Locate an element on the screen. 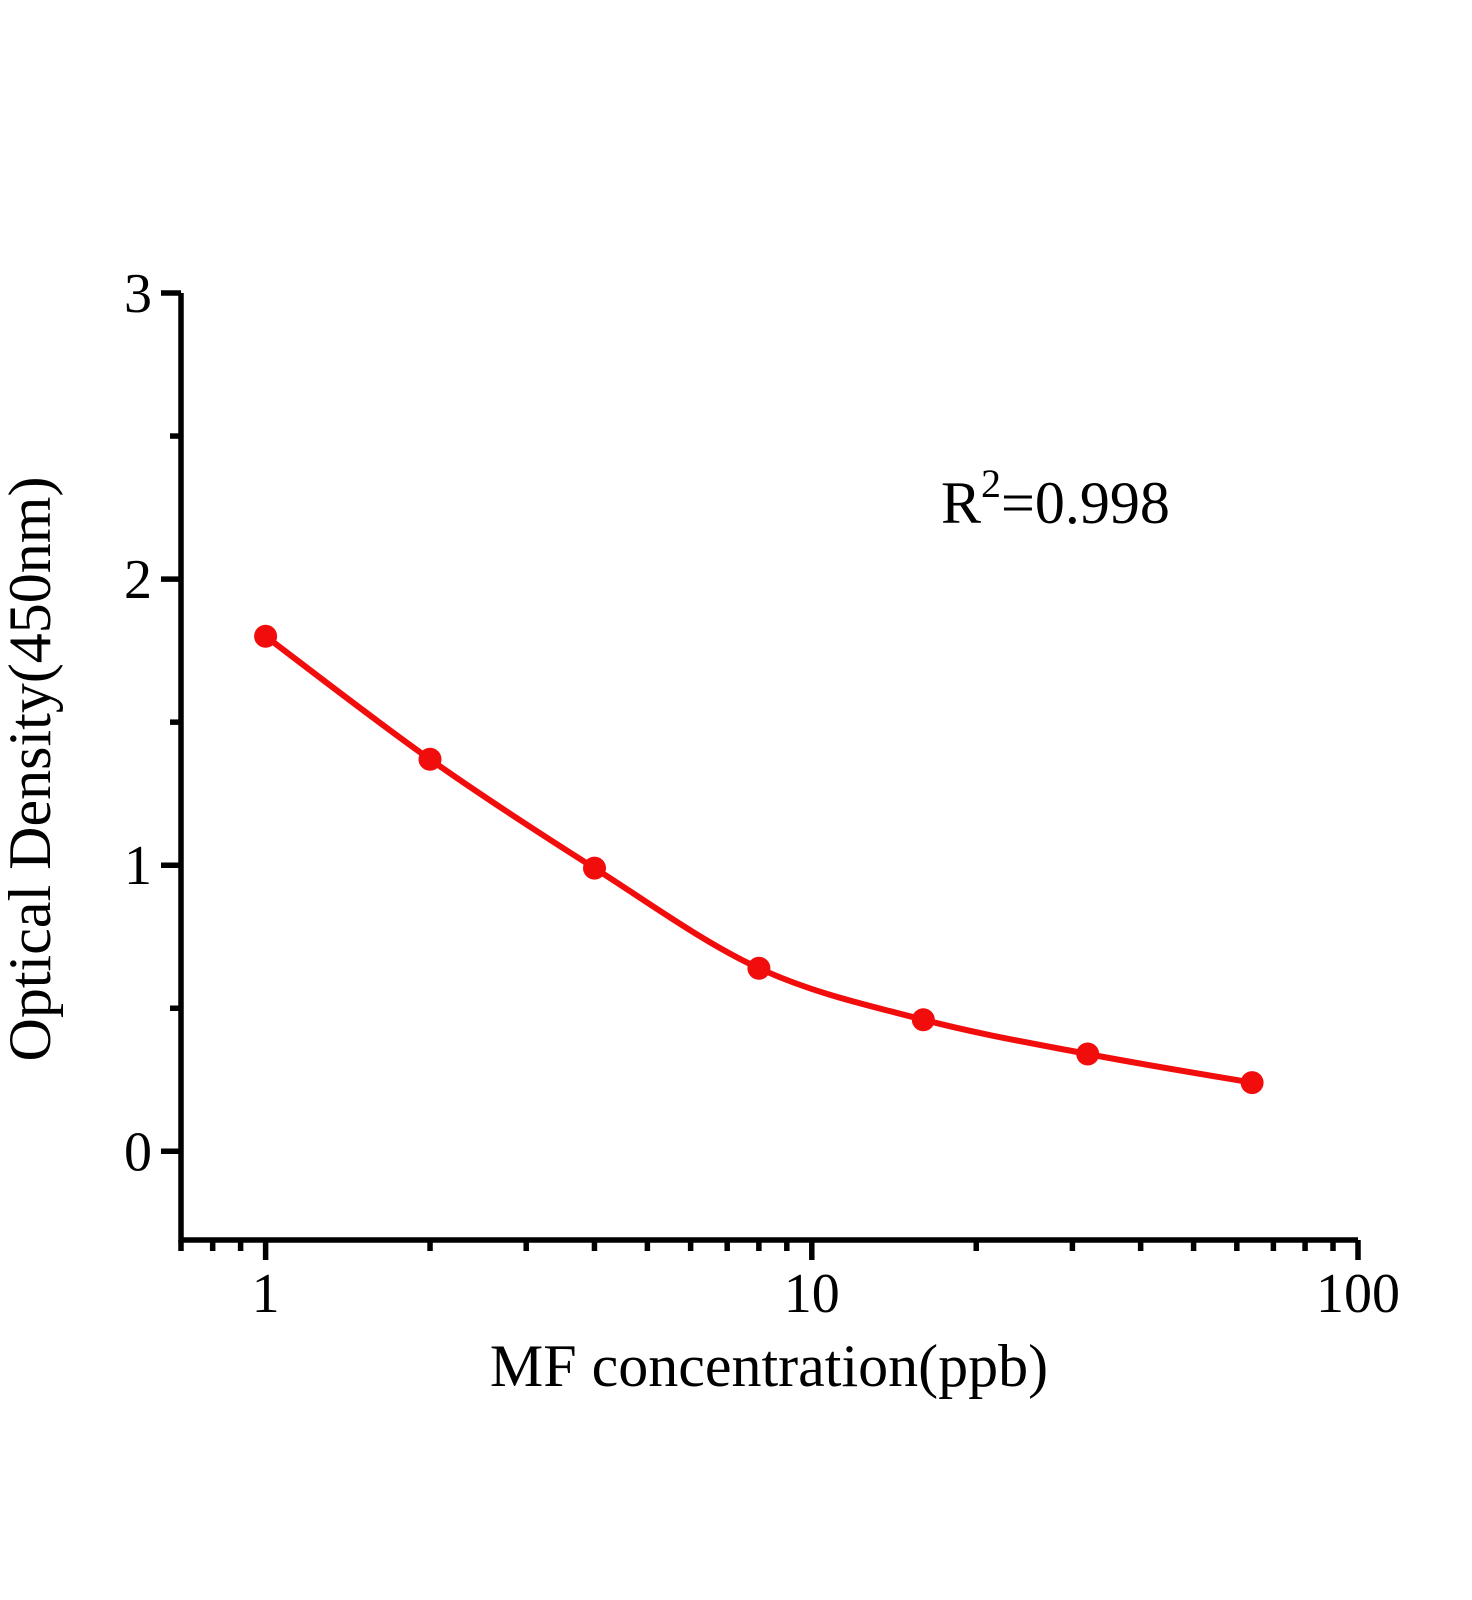  y-tick-label: 2 is located at coordinates (138, 580).